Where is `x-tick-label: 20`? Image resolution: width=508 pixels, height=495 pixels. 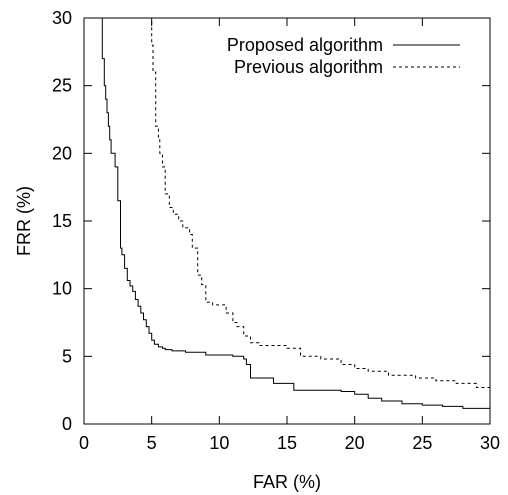 x-tick-label: 20 is located at coordinates (355, 443).